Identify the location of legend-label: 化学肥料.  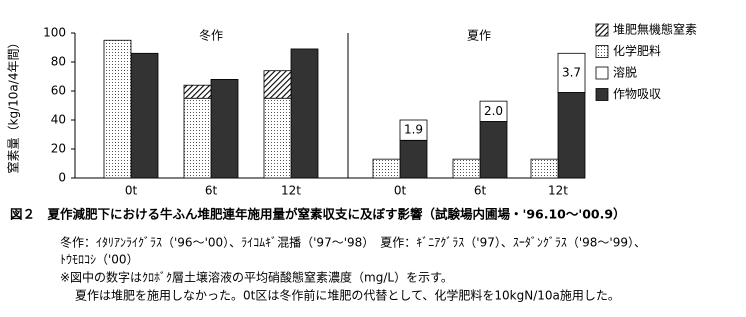
(637, 50).